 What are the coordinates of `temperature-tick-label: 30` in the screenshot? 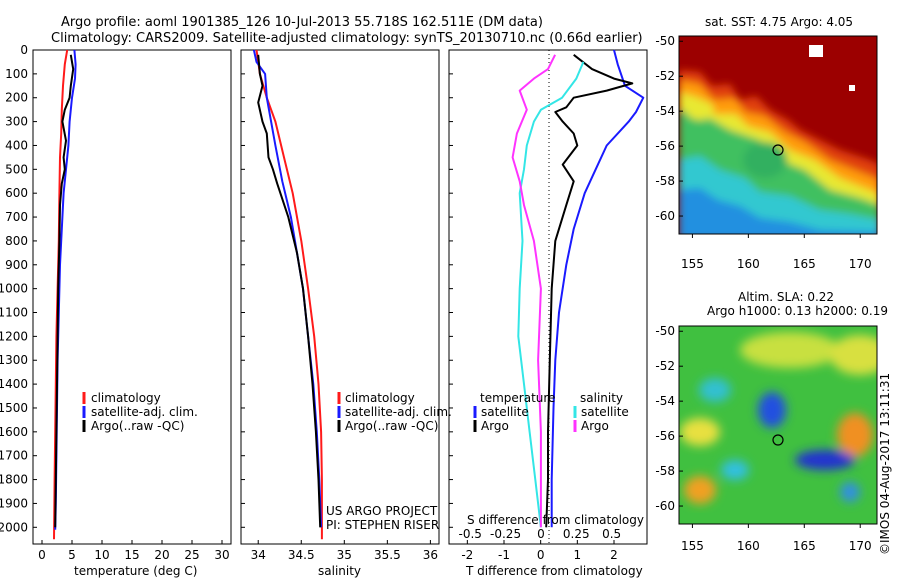 It's located at (221, 555).